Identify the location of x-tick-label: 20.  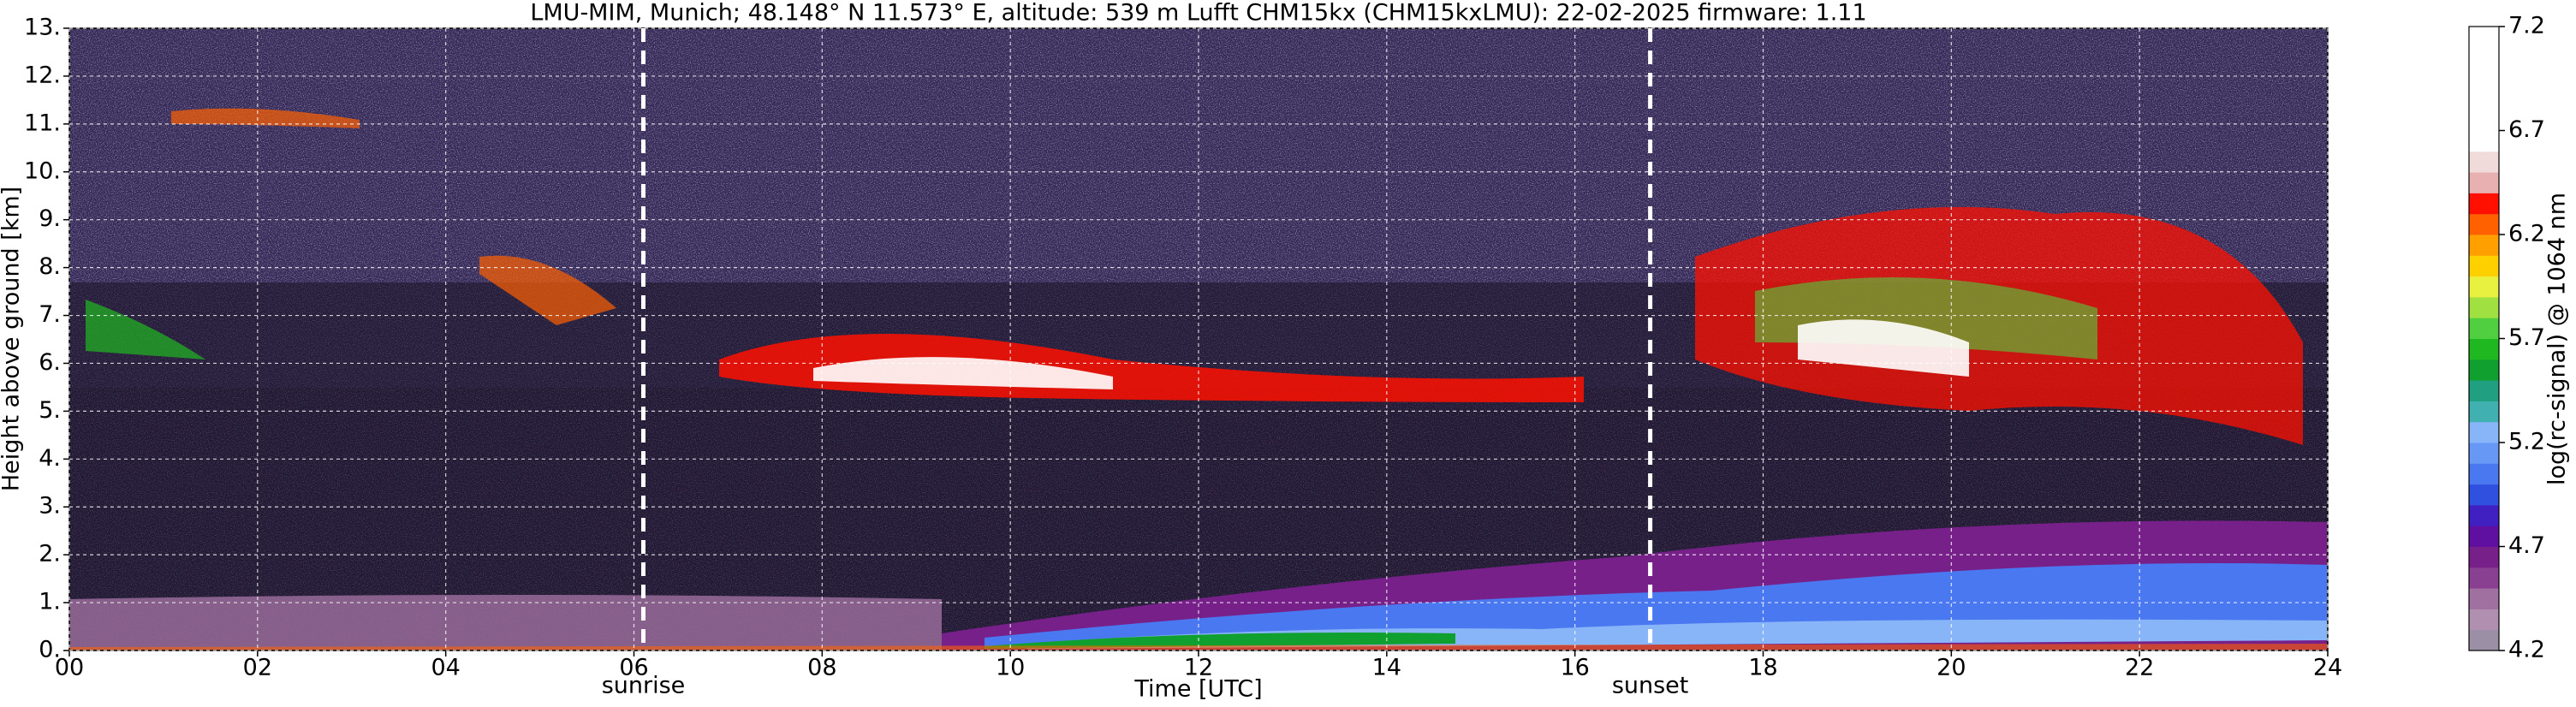
(1951, 668).